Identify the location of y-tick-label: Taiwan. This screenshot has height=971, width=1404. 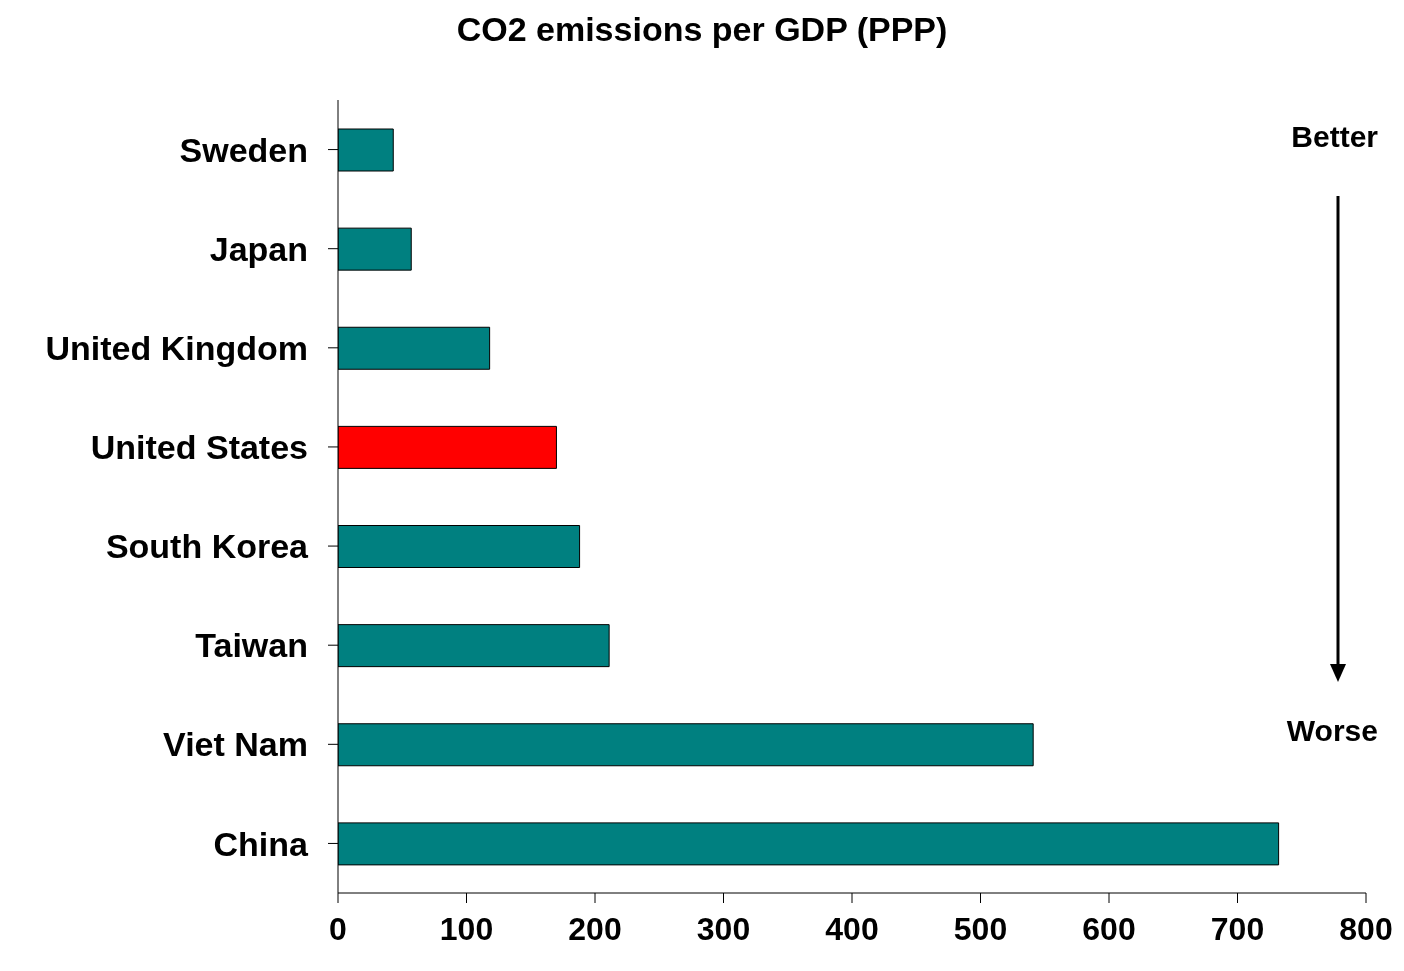
(251, 645).